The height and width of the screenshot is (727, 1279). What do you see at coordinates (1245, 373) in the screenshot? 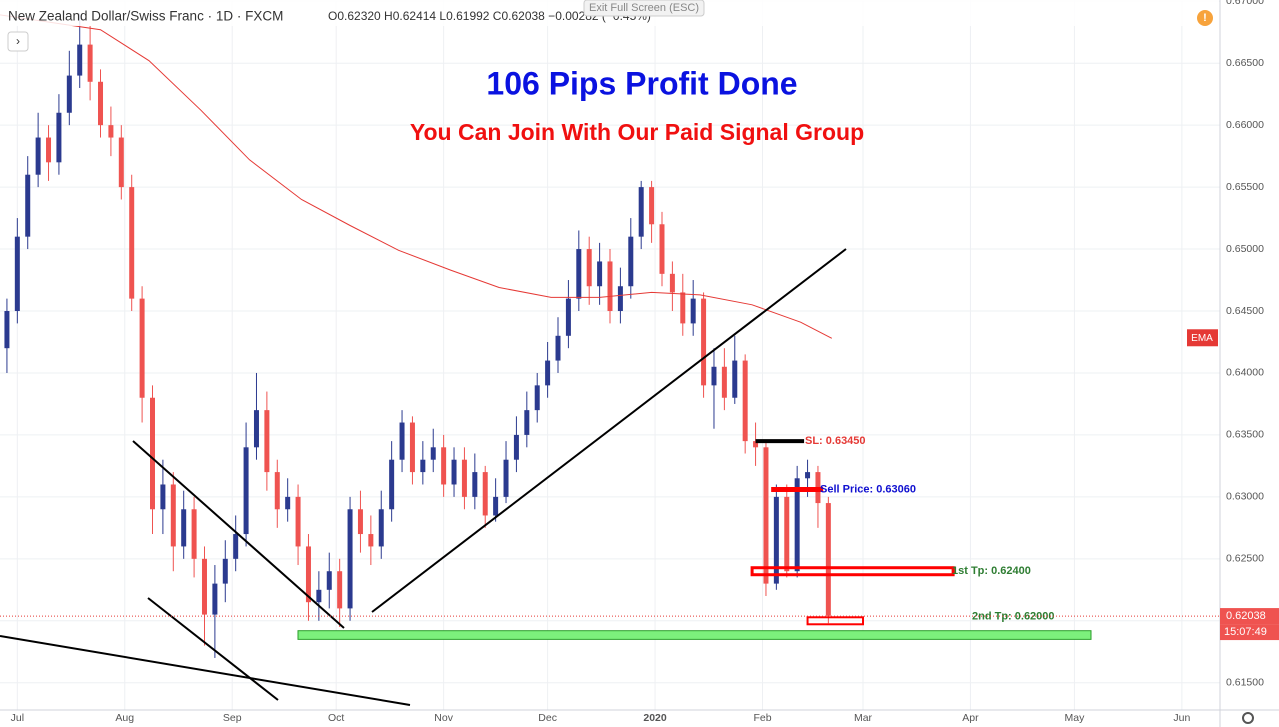
I see `y-tick-label: 0.64000` at bounding box center [1245, 373].